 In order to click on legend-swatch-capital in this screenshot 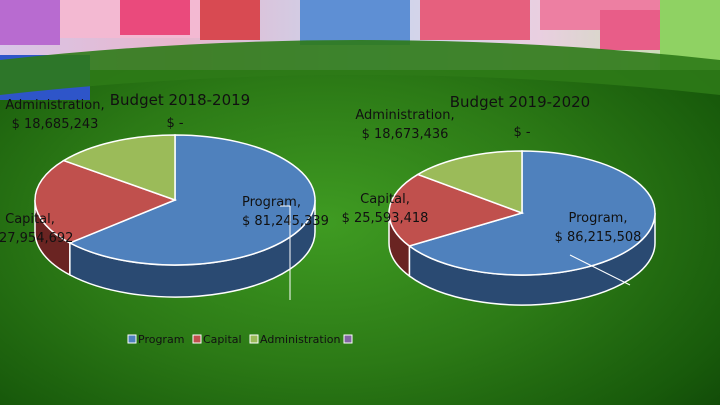, I will do `click(197, 339)`.